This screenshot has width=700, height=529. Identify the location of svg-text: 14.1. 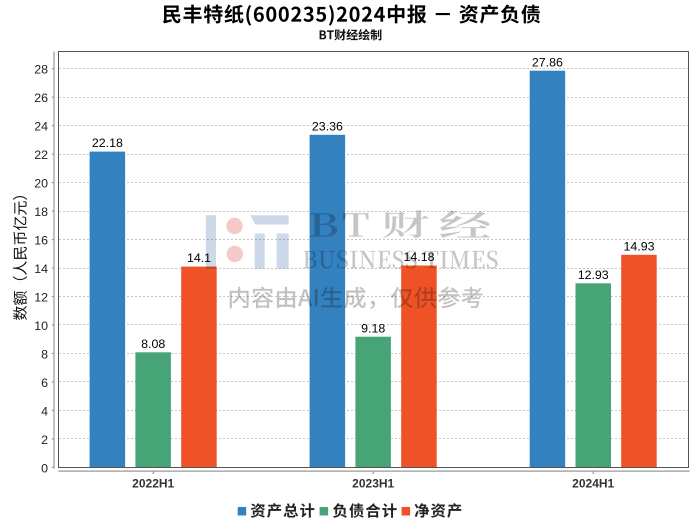
(199, 258).